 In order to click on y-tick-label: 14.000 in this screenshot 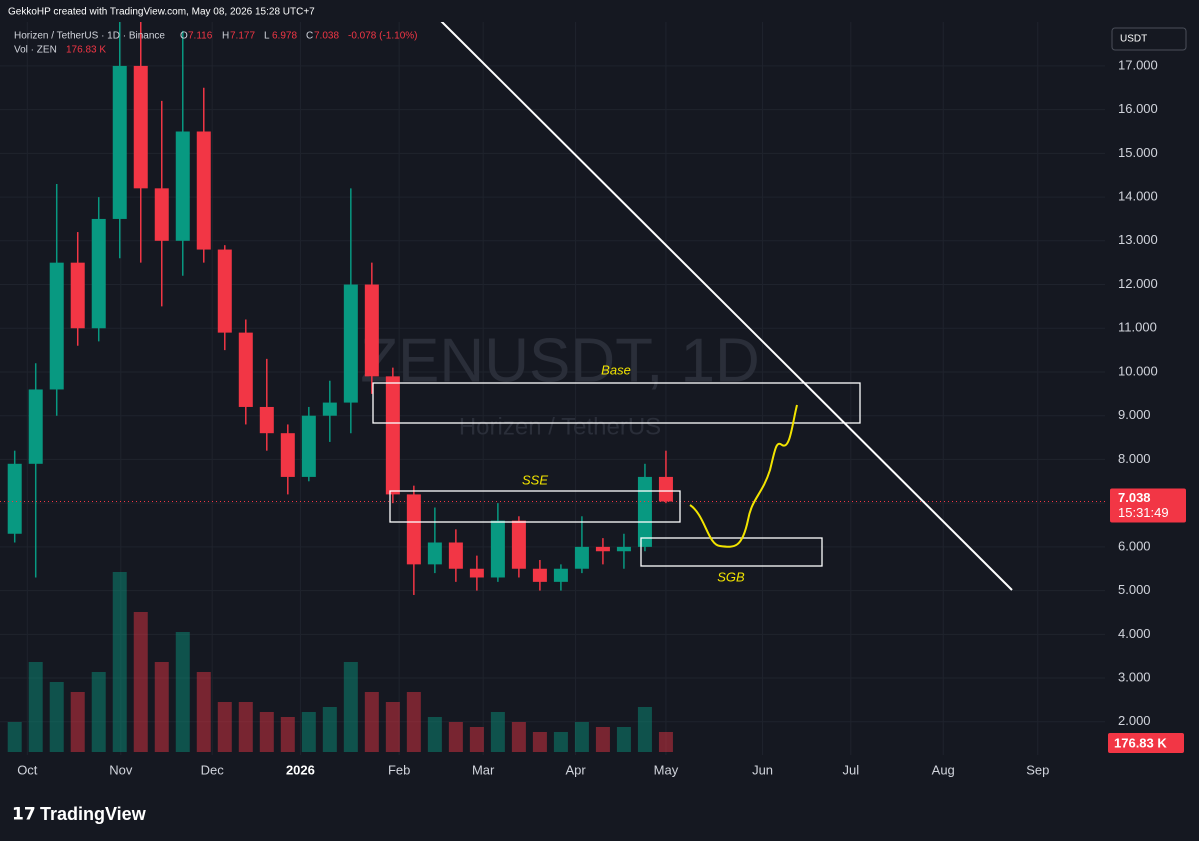, I will do `click(1138, 196)`.